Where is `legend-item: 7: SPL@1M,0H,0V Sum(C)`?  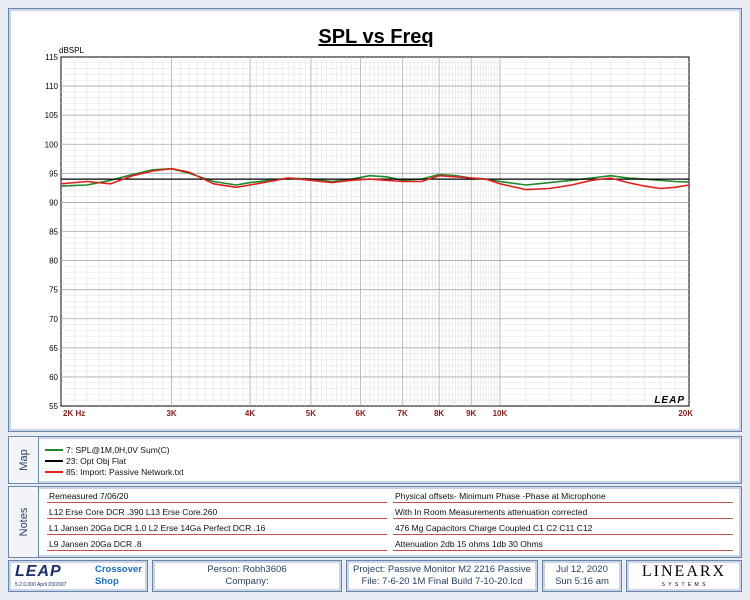
legend-item: 7: SPL@1M,0H,0V Sum(C) is located at coordinates (107, 449).